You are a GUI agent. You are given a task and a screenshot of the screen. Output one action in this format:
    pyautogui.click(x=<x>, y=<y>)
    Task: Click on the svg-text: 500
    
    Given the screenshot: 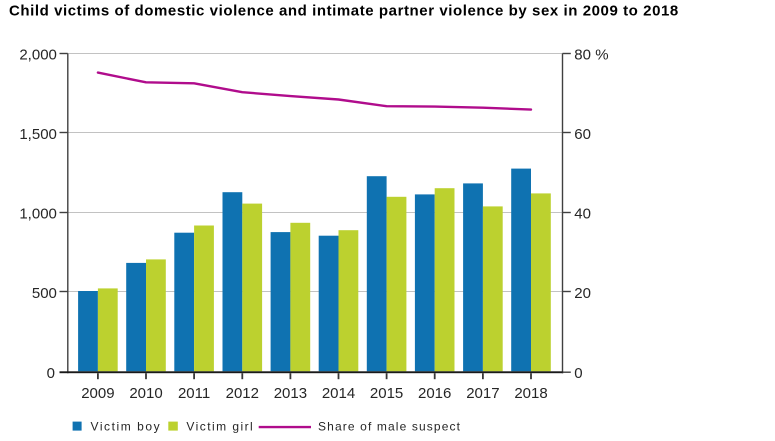 What is the action you would take?
    pyautogui.click(x=44, y=293)
    